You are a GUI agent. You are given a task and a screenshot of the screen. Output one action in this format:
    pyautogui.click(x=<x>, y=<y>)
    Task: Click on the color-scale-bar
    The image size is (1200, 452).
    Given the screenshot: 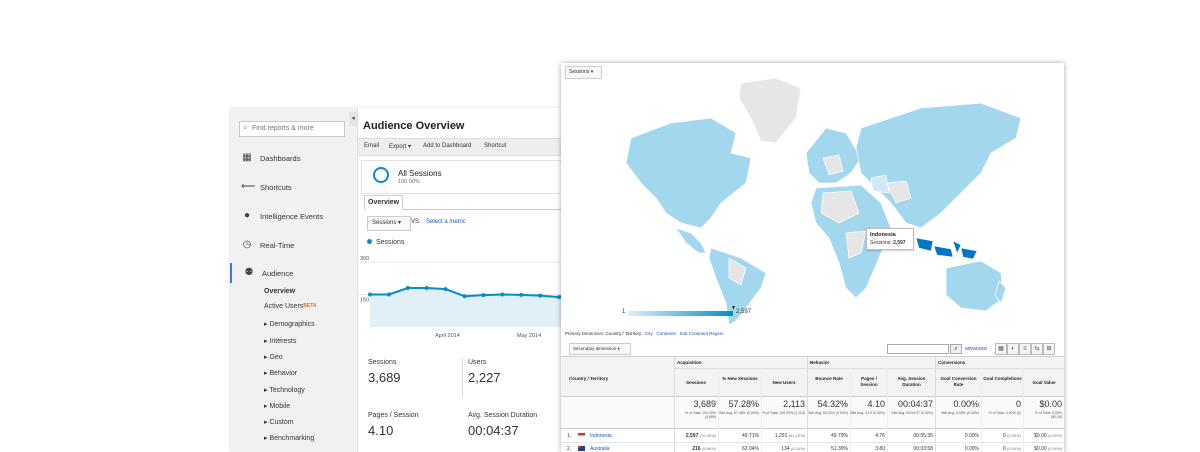 What is the action you would take?
    pyautogui.click(x=680, y=313)
    